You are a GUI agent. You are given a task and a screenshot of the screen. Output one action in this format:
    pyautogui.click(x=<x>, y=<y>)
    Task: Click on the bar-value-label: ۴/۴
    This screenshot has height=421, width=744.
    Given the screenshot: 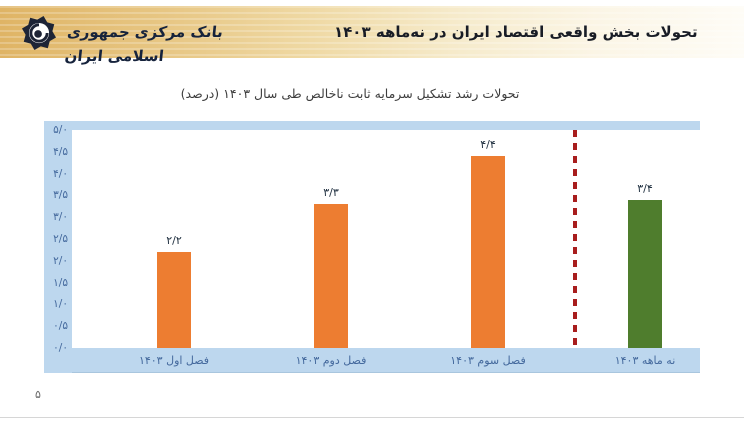 What is the action you would take?
    pyautogui.click(x=488, y=145)
    